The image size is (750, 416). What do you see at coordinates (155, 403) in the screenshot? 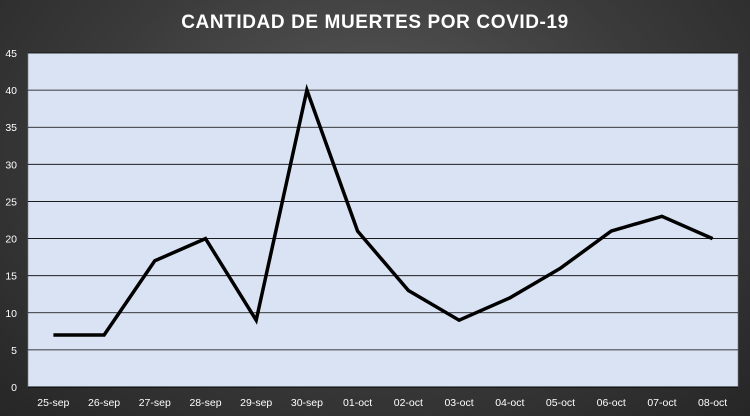
I see `x-tick-label: 27-sep` at bounding box center [155, 403].